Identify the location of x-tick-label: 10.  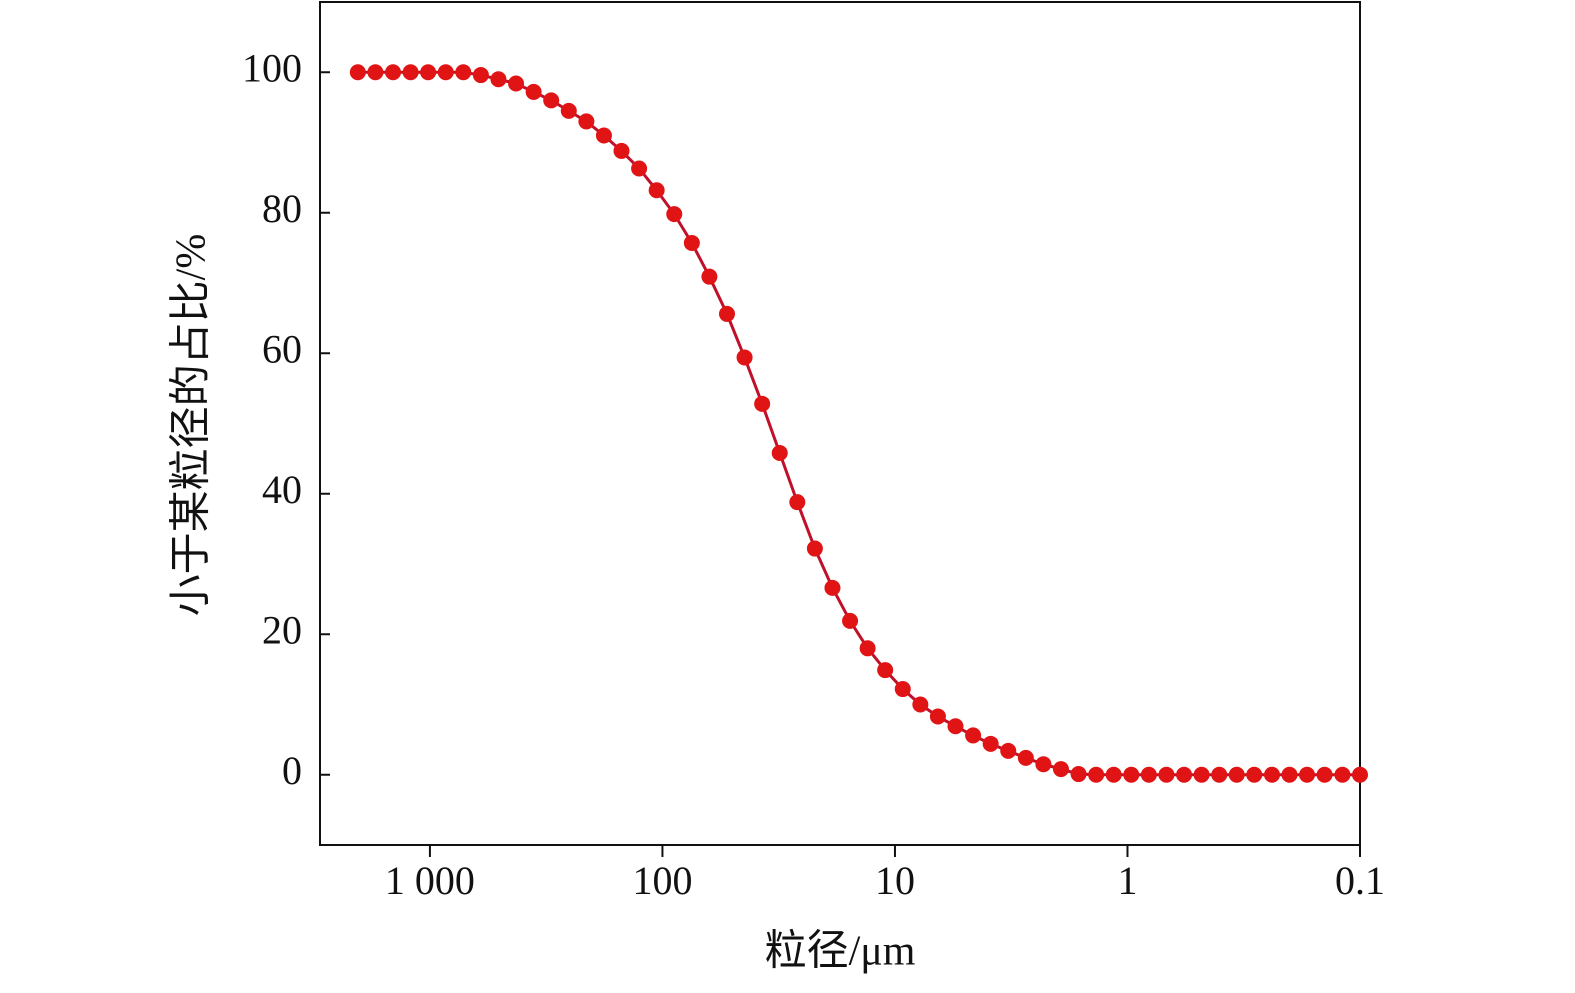
(895, 880).